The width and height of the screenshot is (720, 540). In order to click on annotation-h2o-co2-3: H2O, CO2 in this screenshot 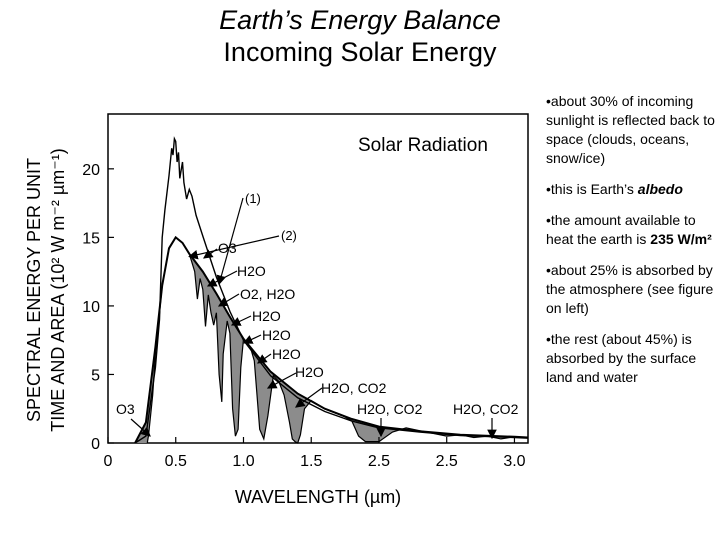, I will do `click(486, 409)`.